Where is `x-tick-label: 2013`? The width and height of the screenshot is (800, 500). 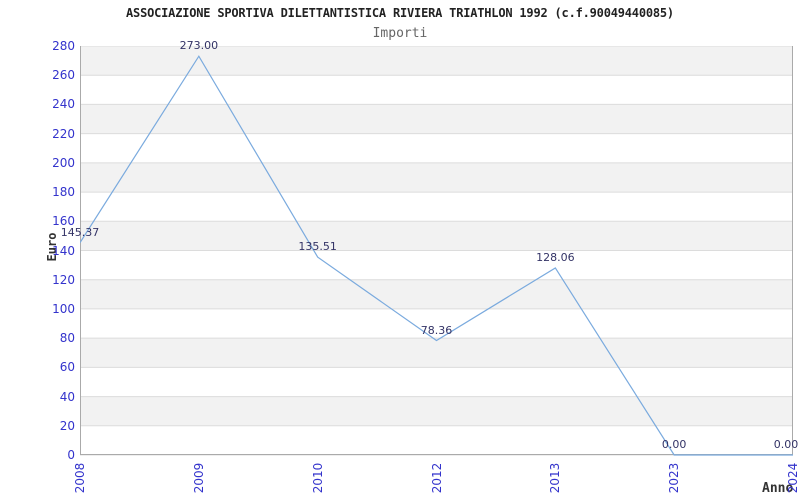 x-tick-label: 2013 is located at coordinates (555, 478).